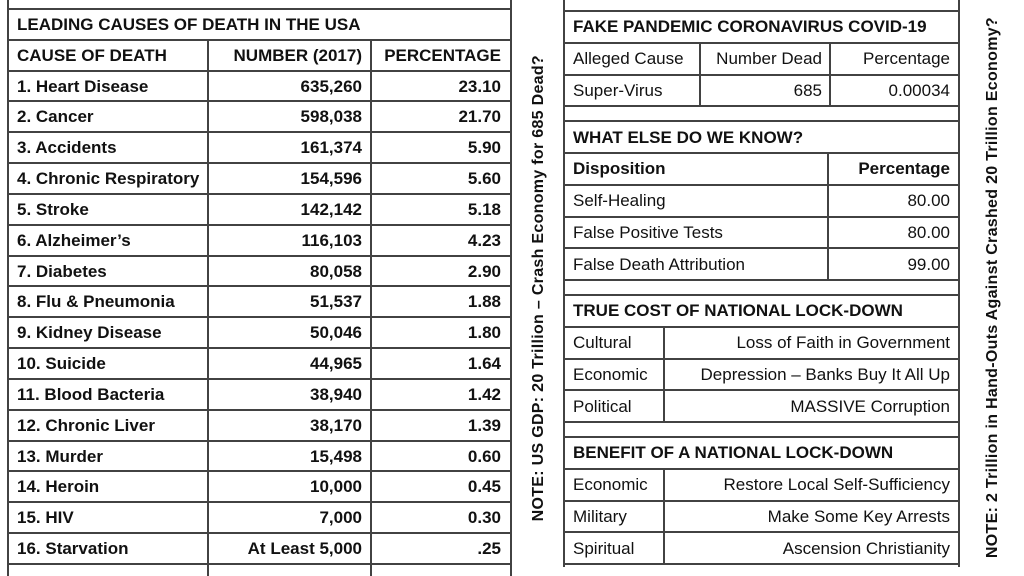 This screenshot has height=576, width=1024. I want to click on know-table-title: WHAT ELSE DO WE KNOW?, so click(688, 137).